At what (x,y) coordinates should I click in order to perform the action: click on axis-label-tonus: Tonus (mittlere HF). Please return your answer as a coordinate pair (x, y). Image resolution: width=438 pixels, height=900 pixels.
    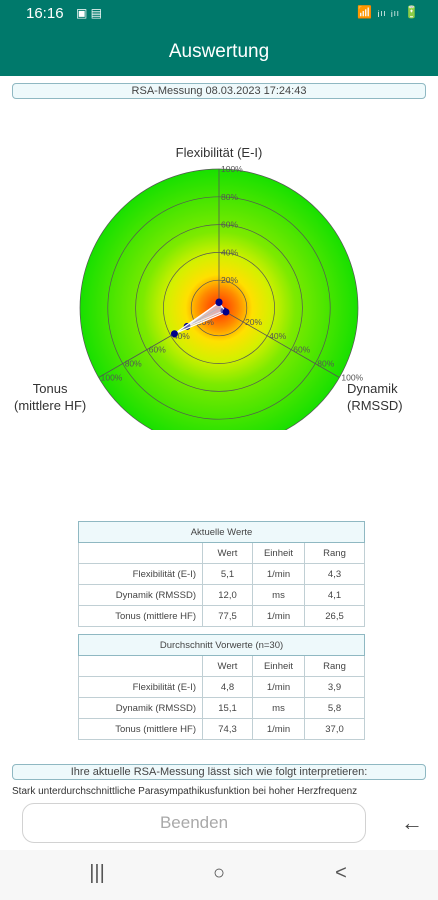
    Looking at the image, I should click on (50, 397).